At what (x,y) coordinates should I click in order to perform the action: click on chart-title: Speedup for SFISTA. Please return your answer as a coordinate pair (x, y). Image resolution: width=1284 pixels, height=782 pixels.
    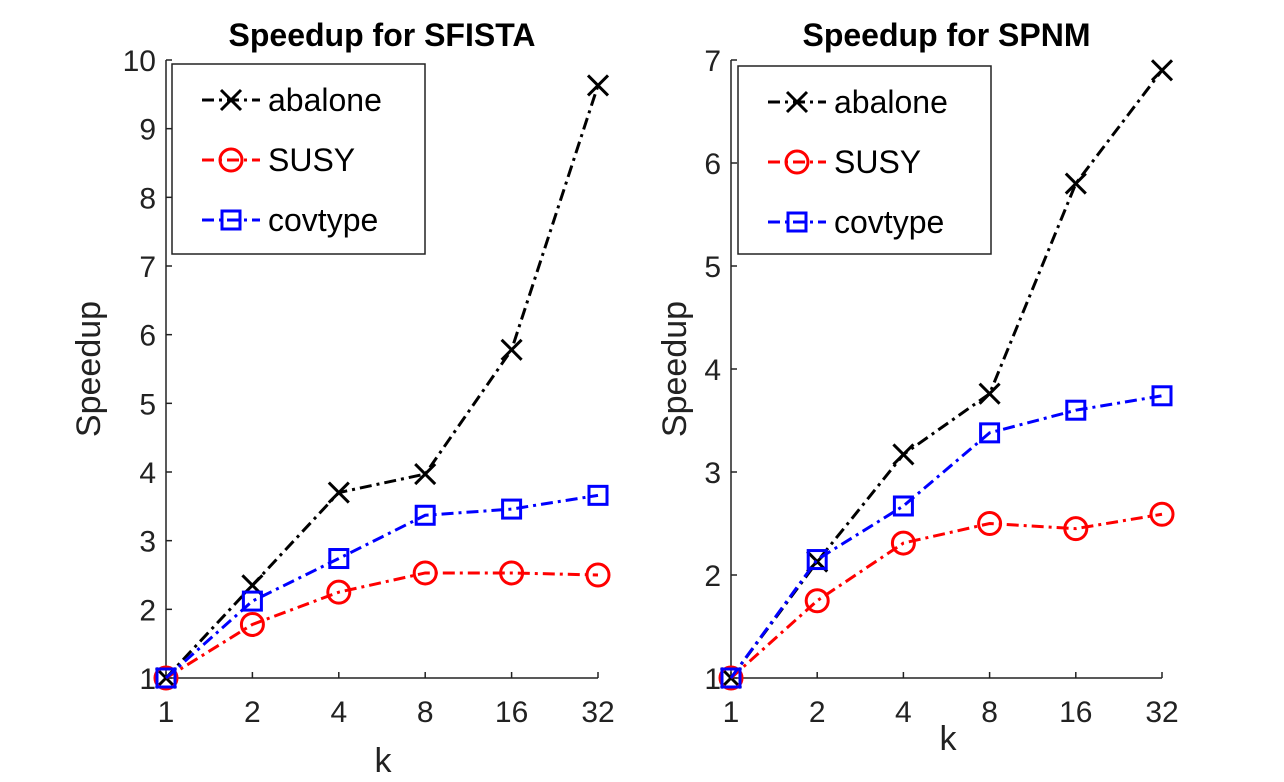
    Looking at the image, I should click on (382, 35).